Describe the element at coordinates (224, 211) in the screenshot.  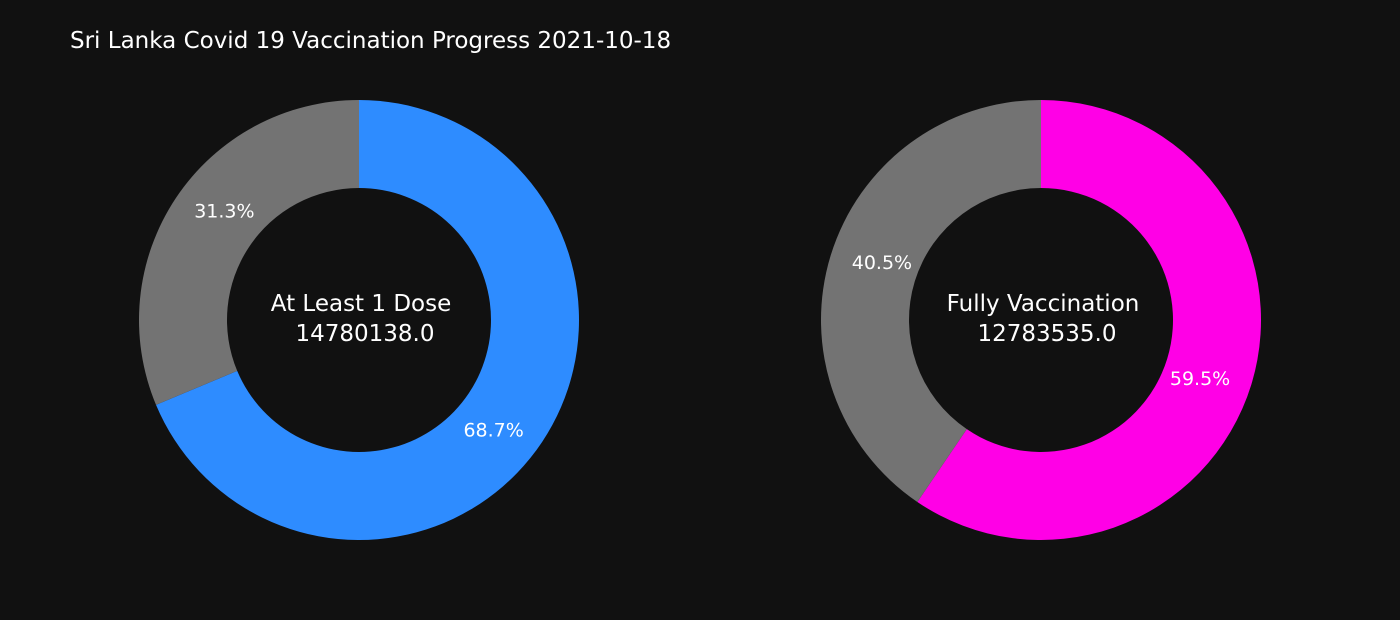
I see `slice-percent-label-1: 31.3%` at that location.